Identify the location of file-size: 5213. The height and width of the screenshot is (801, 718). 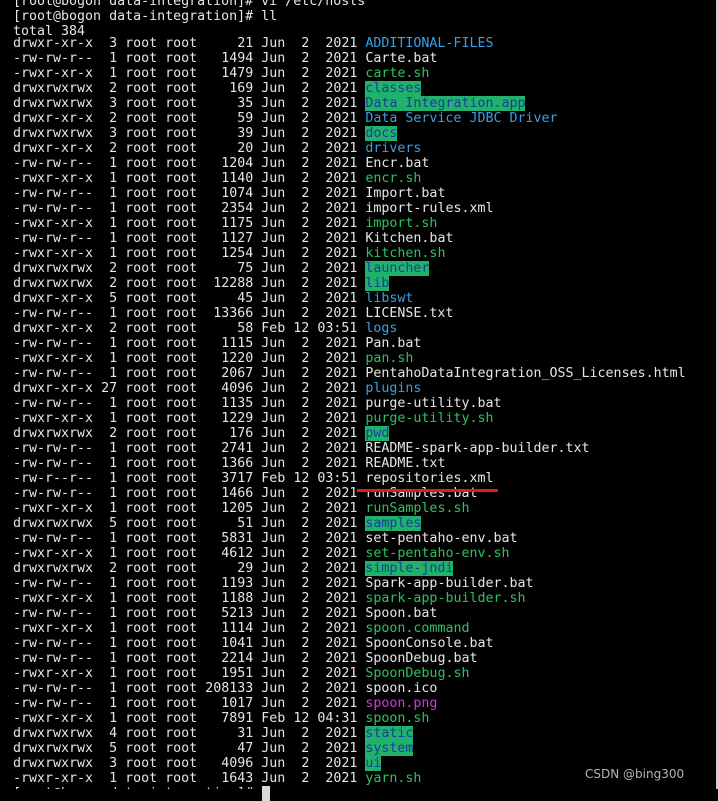
(237, 613).